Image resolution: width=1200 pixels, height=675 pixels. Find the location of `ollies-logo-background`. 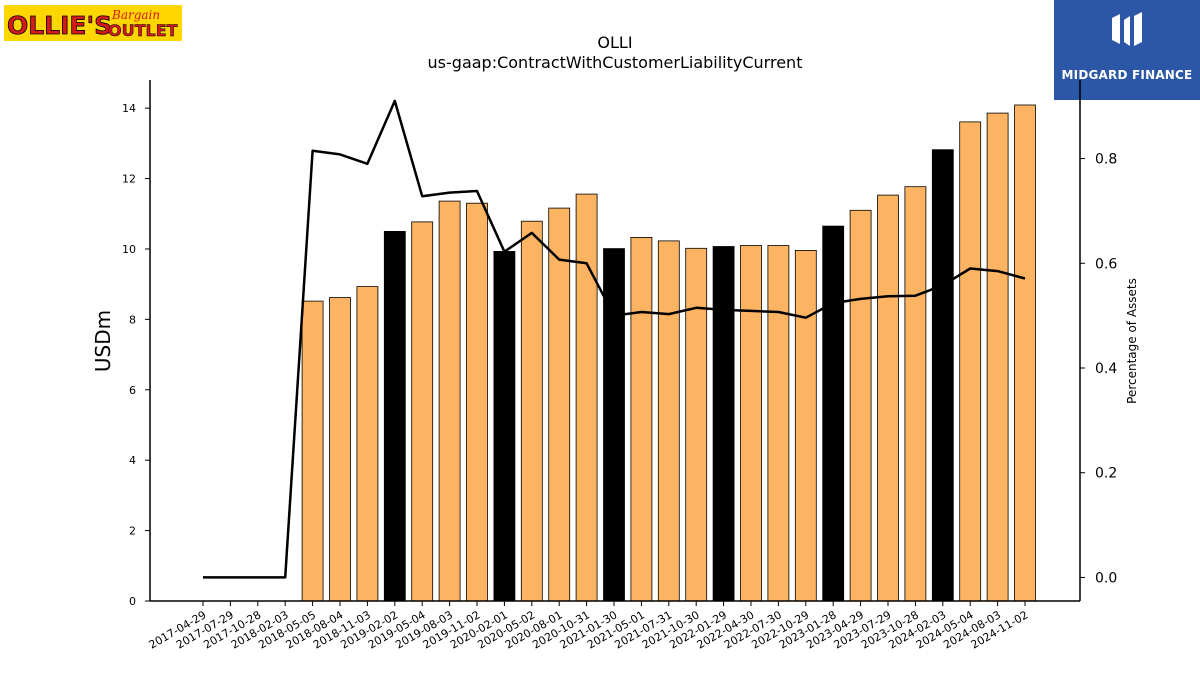

ollies-logo-background is located at coordinates (93, 23).